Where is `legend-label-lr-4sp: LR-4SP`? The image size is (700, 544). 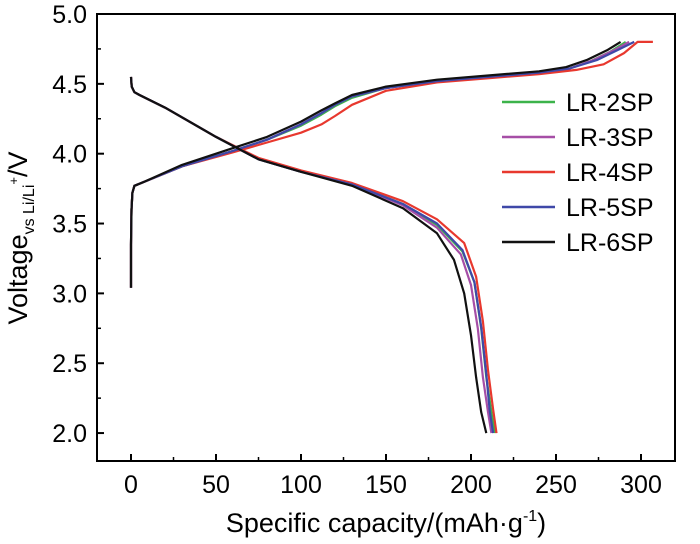 legend-label-lr-4sp: LR-4SP is located at coordinates (610, 173).